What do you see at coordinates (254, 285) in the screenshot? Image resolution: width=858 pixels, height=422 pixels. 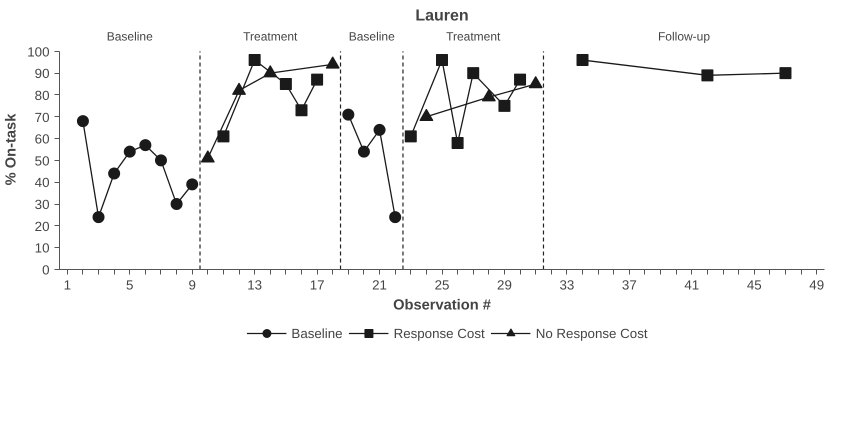 I see `x-tick-label: 13` at bounding box center [254, 285].